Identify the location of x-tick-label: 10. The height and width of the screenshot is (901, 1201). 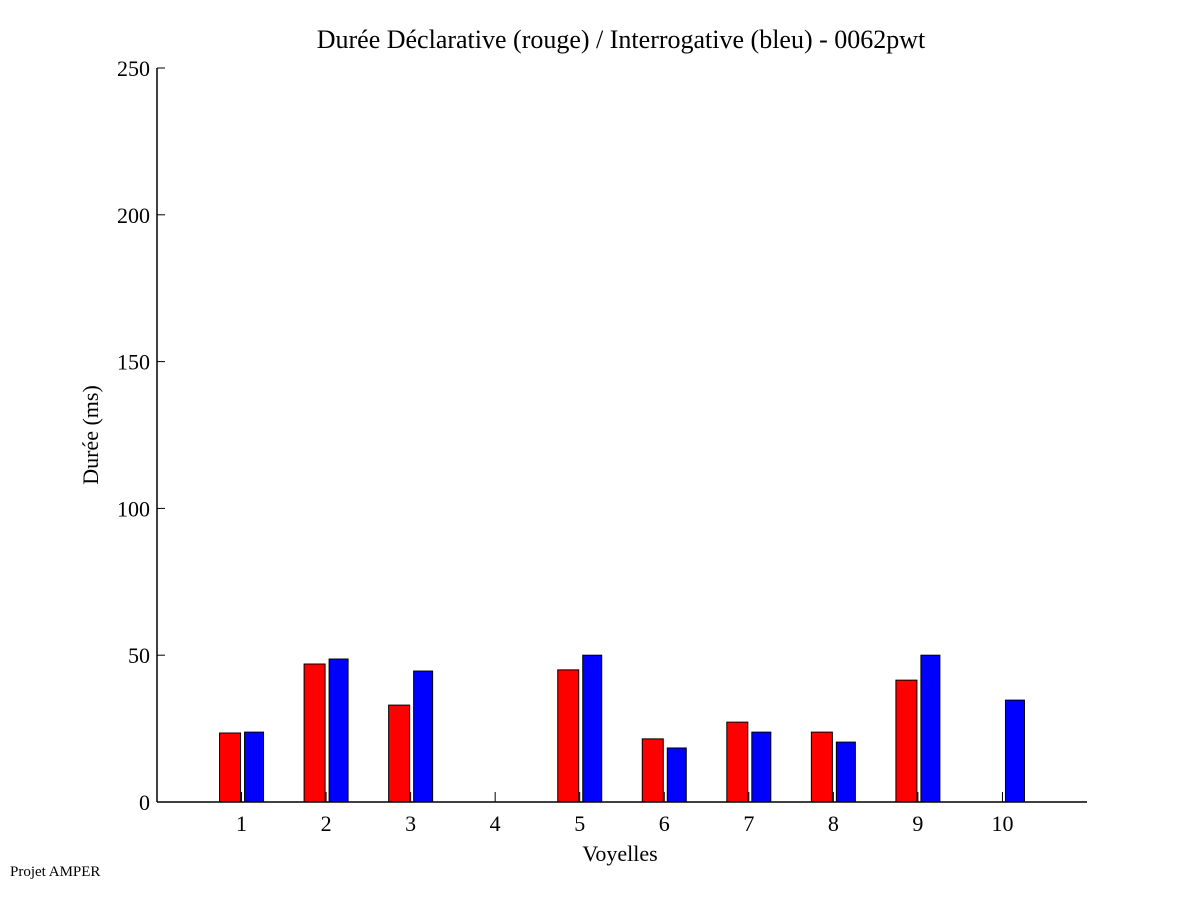
(1002, 823).